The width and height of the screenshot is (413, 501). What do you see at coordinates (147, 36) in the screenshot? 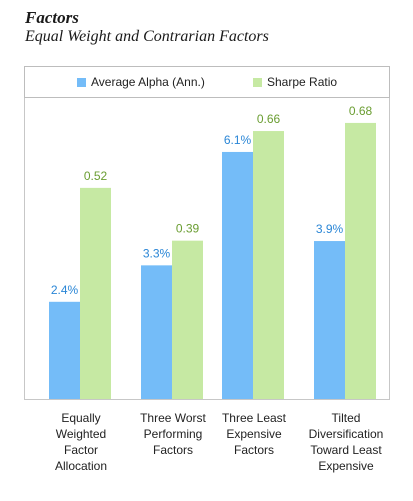
I see `chart-subtitle: Equal Weight and Contrarian Factors` at bounding box center [147, 36].